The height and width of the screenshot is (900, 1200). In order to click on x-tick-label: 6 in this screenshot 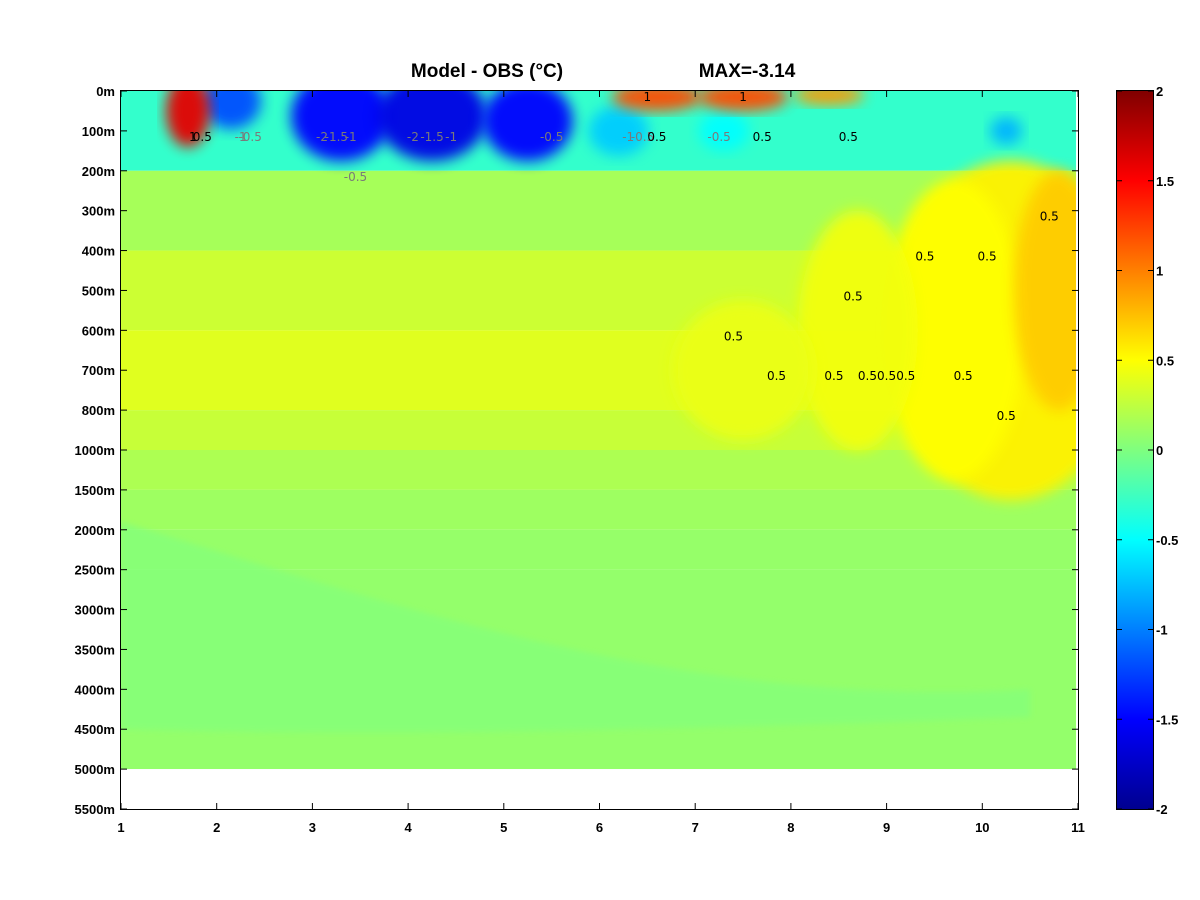, I will do `click(599, 827)`.